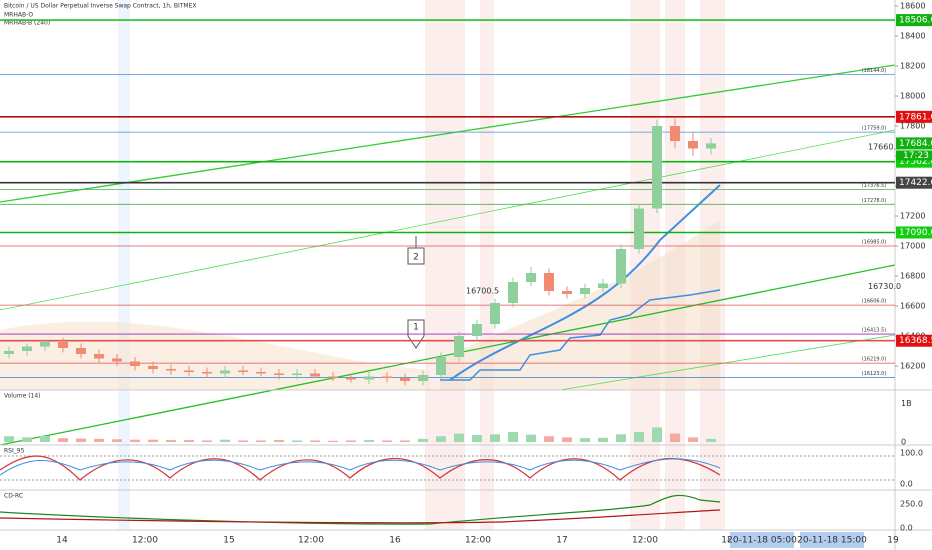  Describe the element at coordinates (915, 341) in the screenshot. I see `price-tag-label: 16368.5` at that location.